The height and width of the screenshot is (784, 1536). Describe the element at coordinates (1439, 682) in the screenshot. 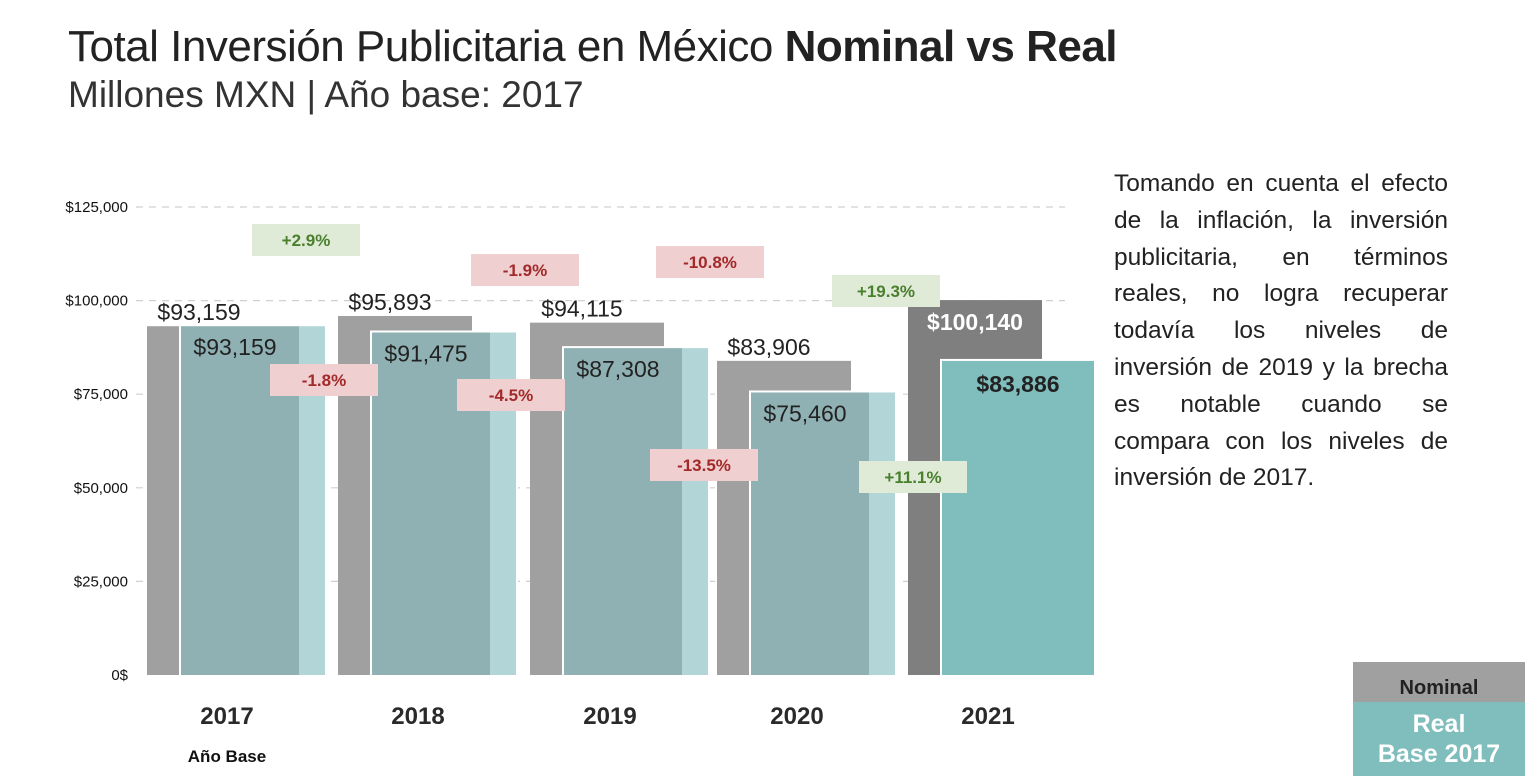

I see `legend-nominal: Nominal` at that location.